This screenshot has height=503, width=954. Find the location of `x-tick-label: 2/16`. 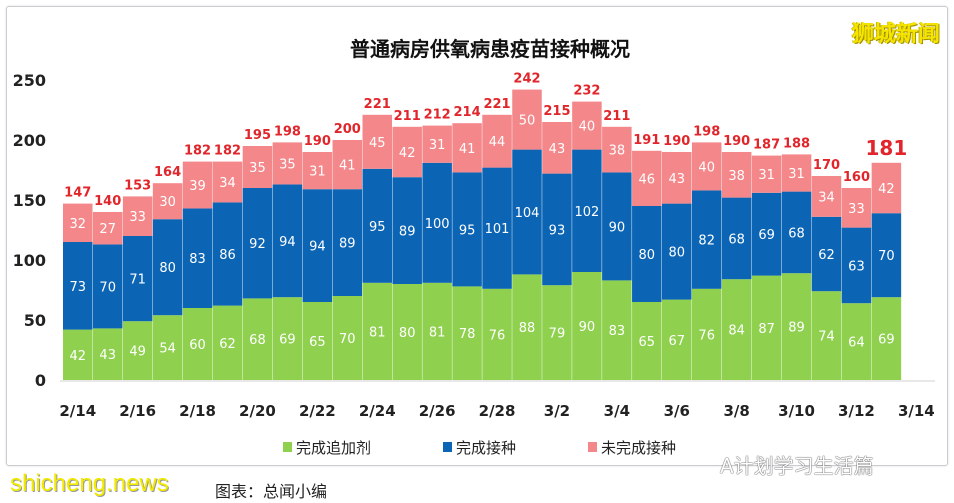

x-tick-label: 2/16 is located at coordinates (137, 411).